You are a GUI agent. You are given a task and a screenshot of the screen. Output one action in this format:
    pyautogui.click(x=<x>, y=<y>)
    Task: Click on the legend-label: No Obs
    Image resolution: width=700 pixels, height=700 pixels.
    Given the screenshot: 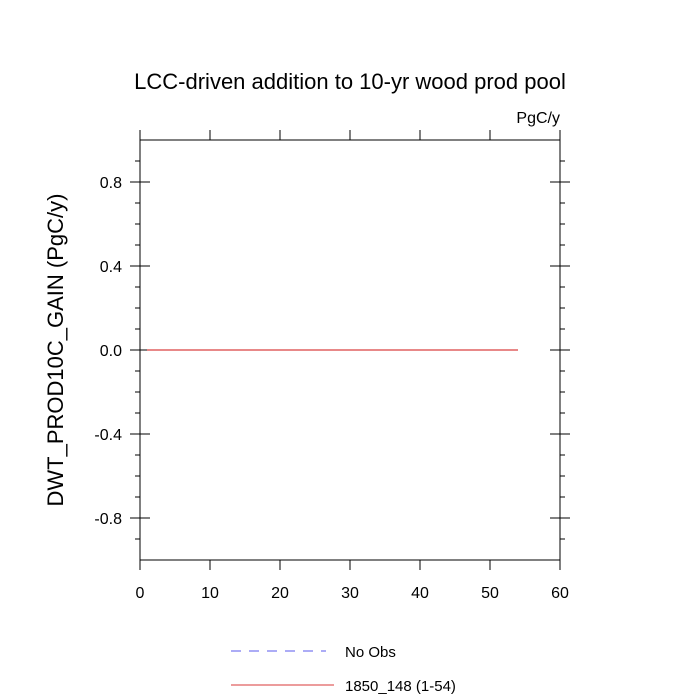 What is the action you would take?
    pyautogui.click(x=370, y=652)
    